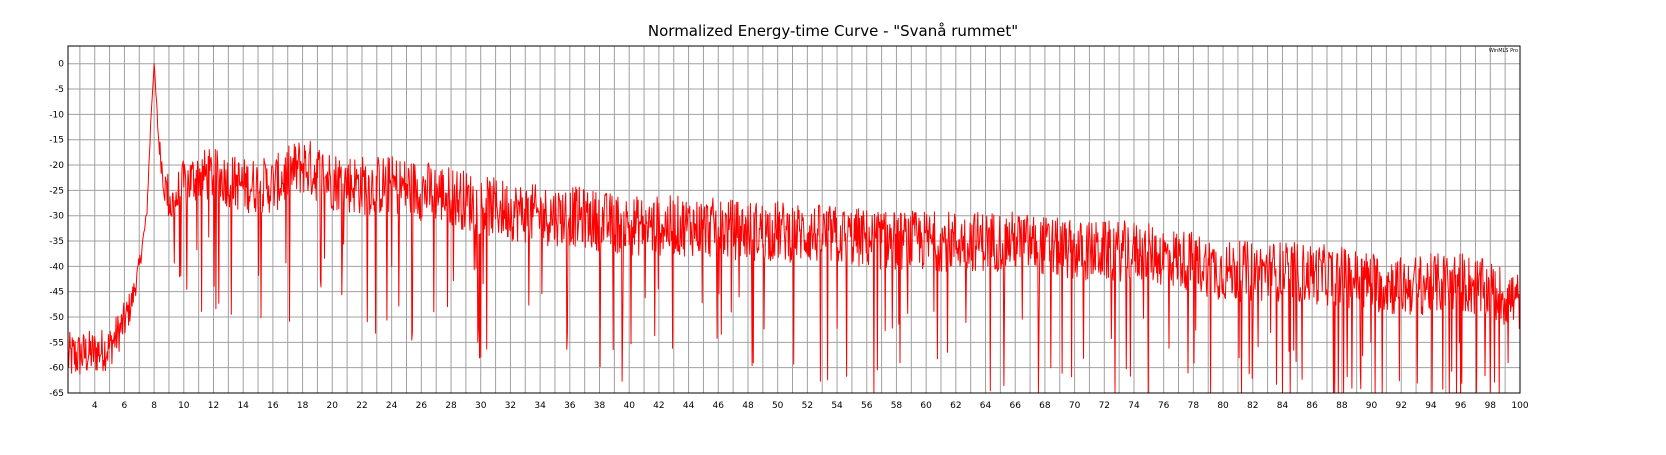  Describe the element at coordinates (451, 406) in the screenshot. I see `x-tick-label: 28` at that location.